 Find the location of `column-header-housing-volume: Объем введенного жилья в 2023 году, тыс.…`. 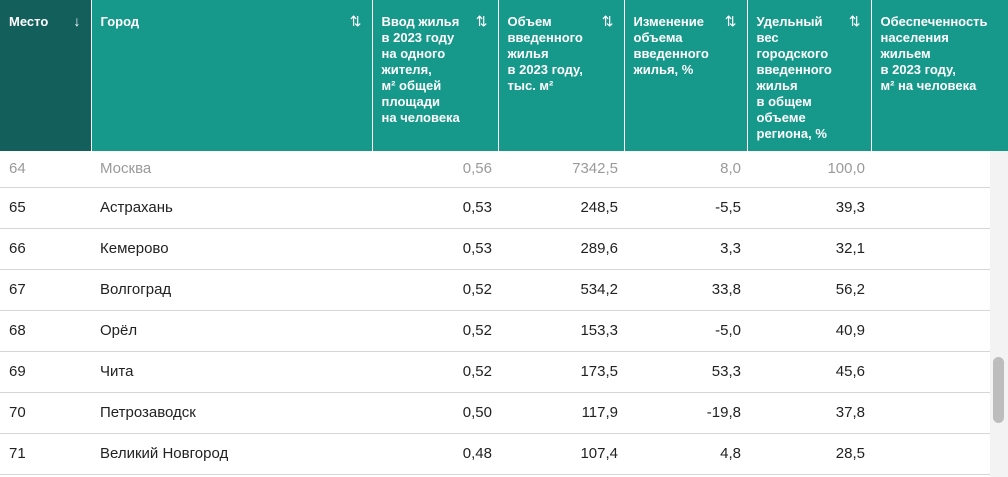

column-header-housing-volume: Объем введенного жилья в 2023 году, тыс.… is located at coordinates (561, 75).